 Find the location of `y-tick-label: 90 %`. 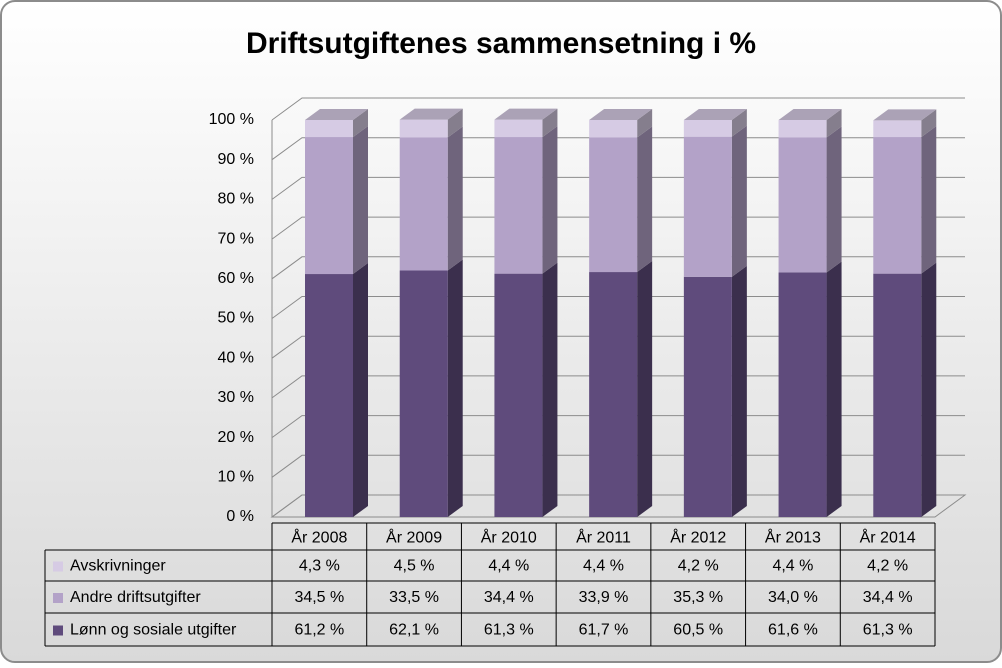

y-tick-label: 90 % is located at coordinates (236, 159).